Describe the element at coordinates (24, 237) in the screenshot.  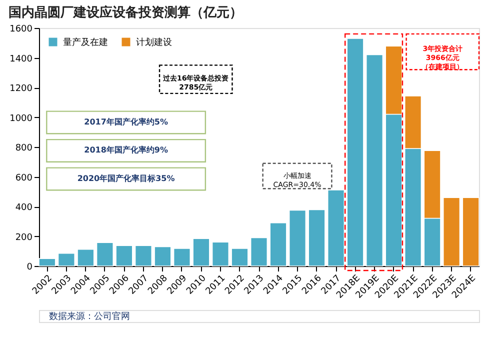
I see `y-tick-label: 200` at that location.